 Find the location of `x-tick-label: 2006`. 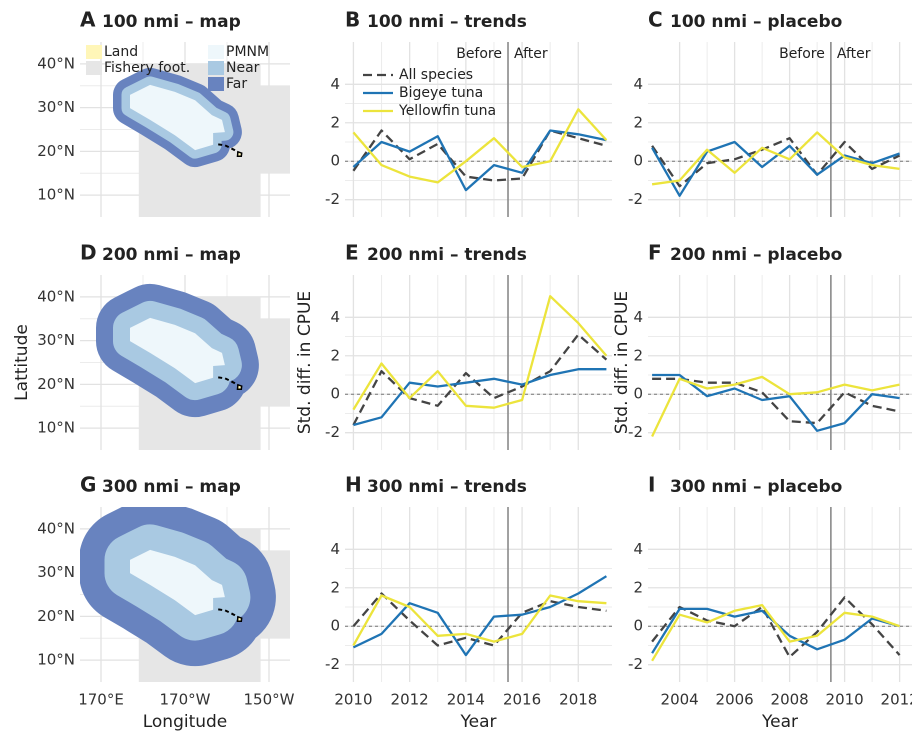

x-tick-label: 2006 is located at coordinates (735, 700).